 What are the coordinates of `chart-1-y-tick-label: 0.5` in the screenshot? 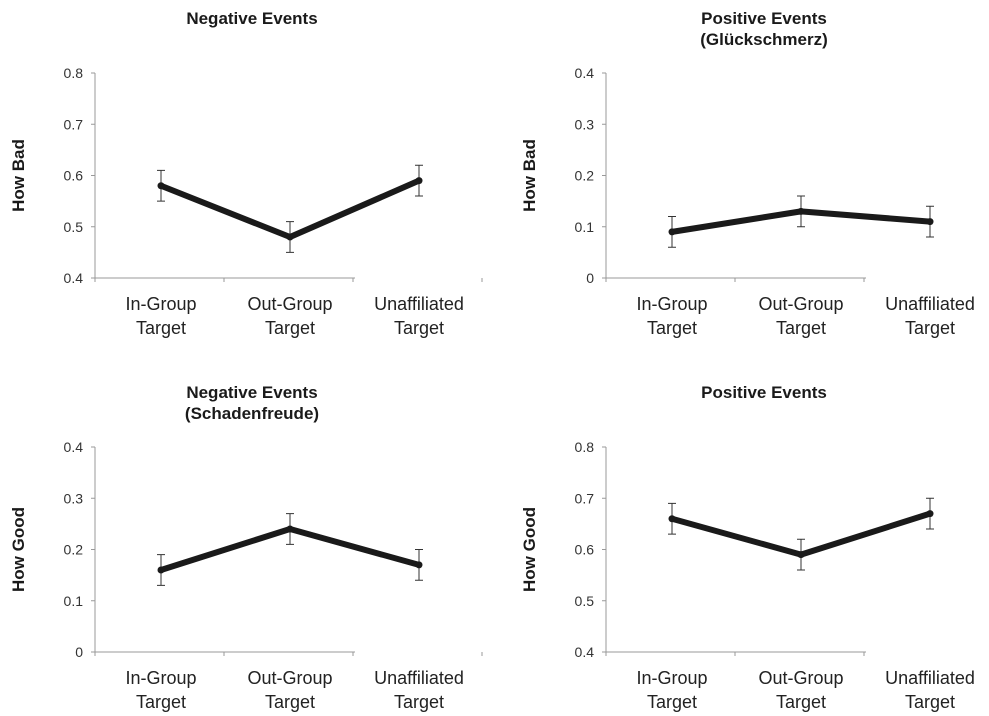 It's located at (74, 227).